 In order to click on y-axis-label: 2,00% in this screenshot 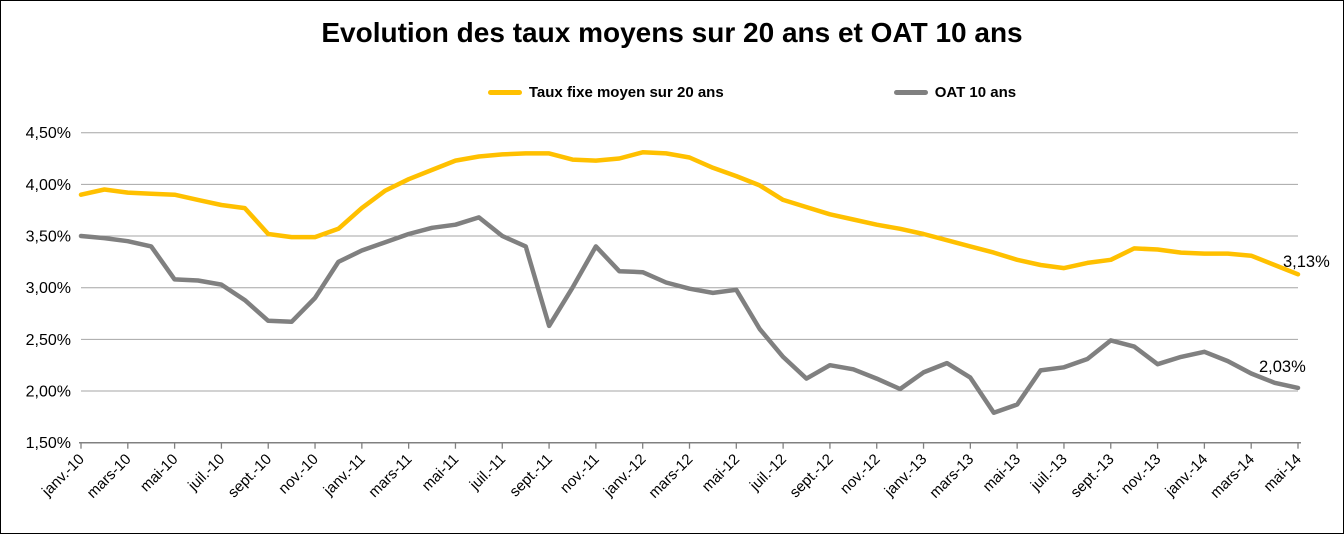, I will do `click(48, 392)`.